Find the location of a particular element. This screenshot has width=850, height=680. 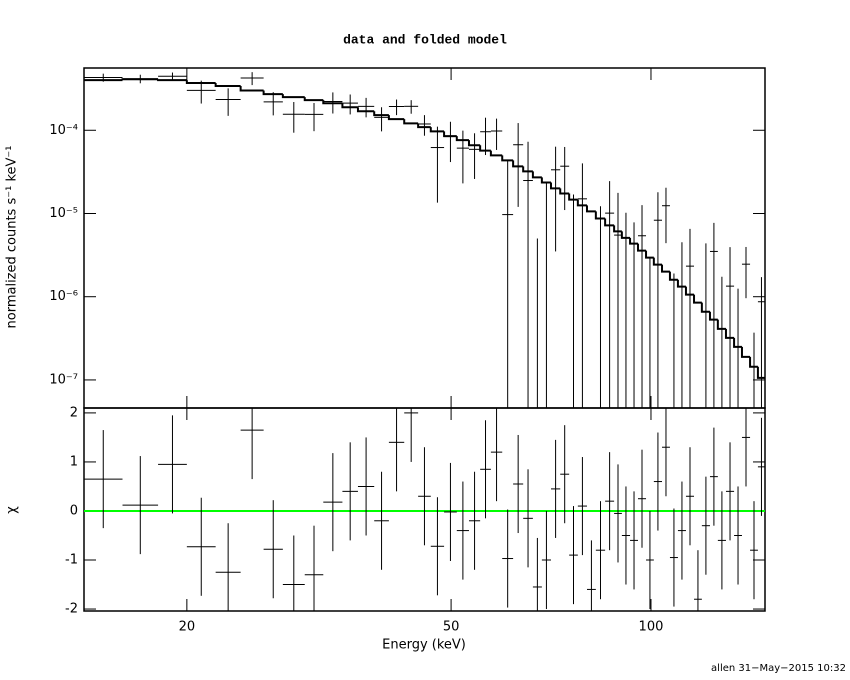

footer: allen 31−May−2015 10:32 is located at coordinates (778, 668).